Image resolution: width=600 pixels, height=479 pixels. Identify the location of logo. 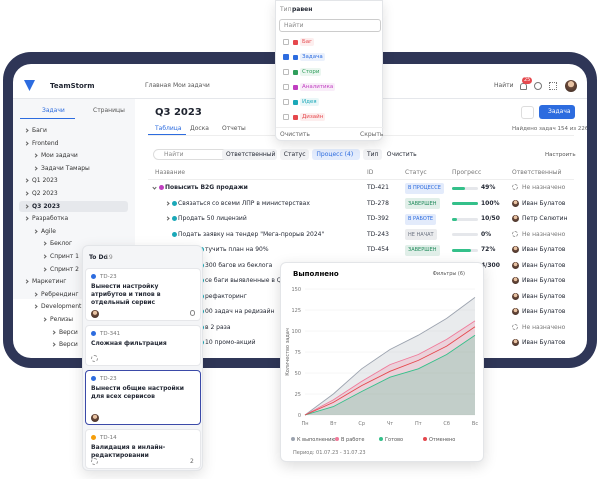
(29, 85).